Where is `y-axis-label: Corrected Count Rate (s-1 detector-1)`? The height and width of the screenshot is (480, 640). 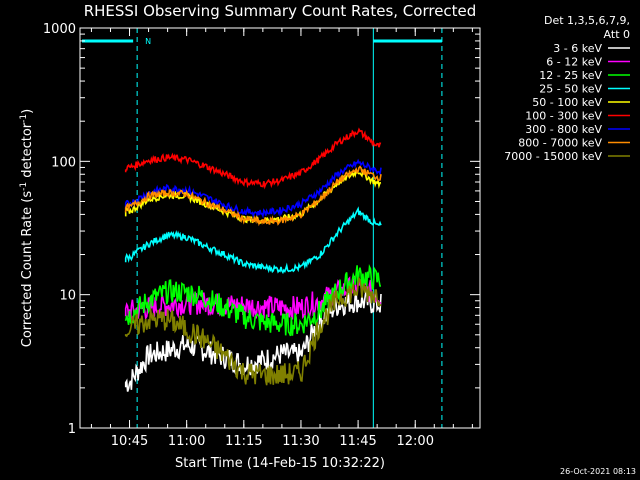
y-axis-label: Corrected Count Rate (s-1 detector-1) is located at coordinates (27, 228).